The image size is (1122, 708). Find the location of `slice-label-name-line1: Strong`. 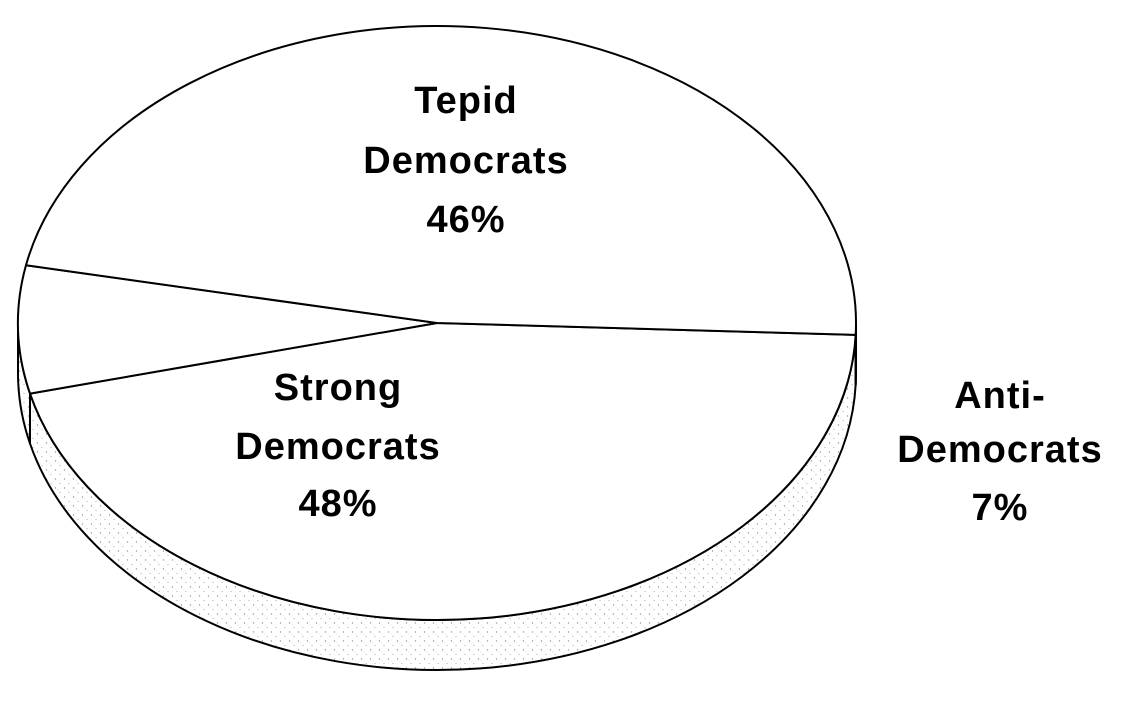

slice-label-name-line1: Strong is located at coordinates (338, 388).